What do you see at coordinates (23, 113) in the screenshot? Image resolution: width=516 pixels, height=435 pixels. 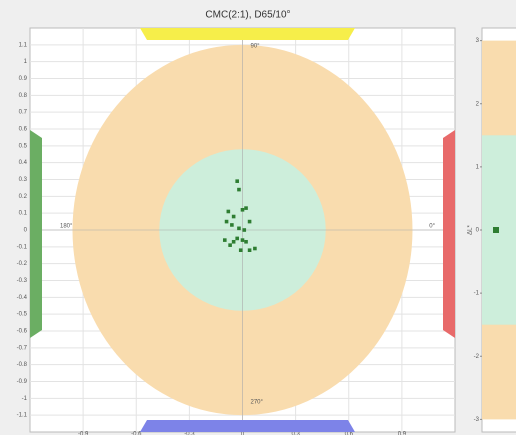 I see `y-tick-label: 0.7` at bounding box center [23, 113].